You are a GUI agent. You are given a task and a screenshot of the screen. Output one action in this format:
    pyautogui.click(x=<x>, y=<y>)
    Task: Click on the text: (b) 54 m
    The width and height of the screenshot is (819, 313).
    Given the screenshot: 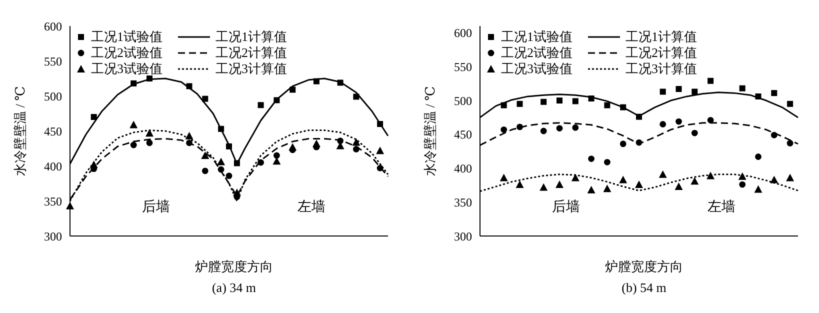 What is the action you would take?
    pyautogui.click(x=644, y=288)
    